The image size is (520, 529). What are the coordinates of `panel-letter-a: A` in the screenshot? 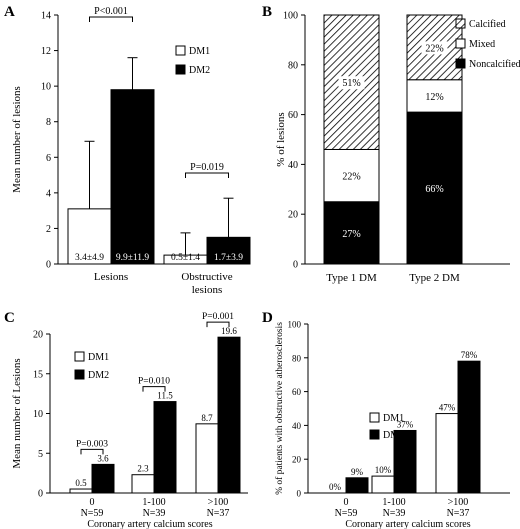 It's located at (9, 12).